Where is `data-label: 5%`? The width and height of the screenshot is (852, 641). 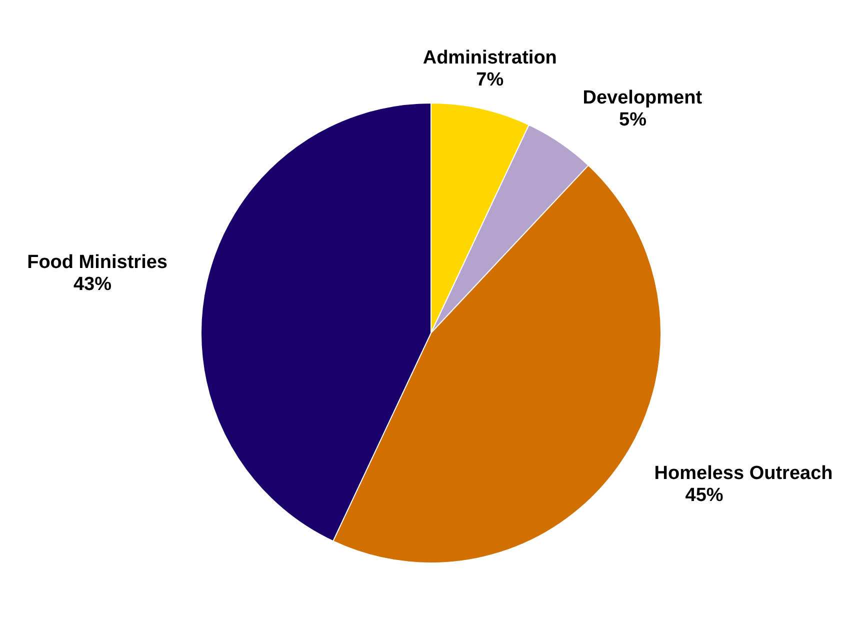 data-label: 5% is located at coordinates (633, 120).